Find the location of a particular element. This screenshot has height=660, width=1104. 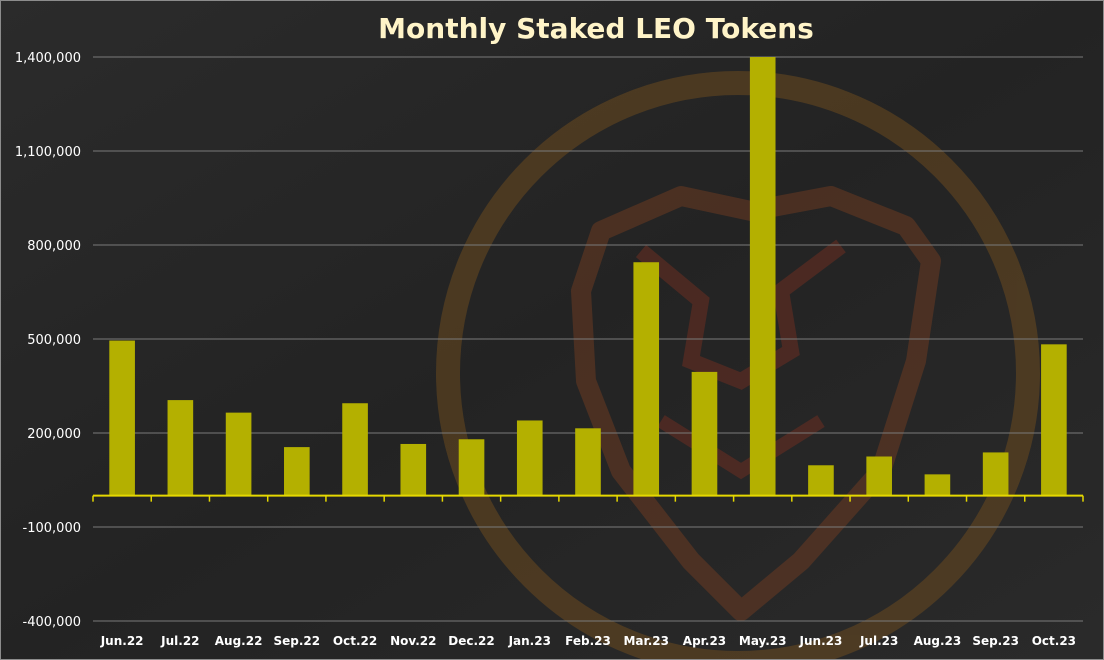

chart-title: Monthly Staked LEO Tokens is located at coordinates (596, 28).